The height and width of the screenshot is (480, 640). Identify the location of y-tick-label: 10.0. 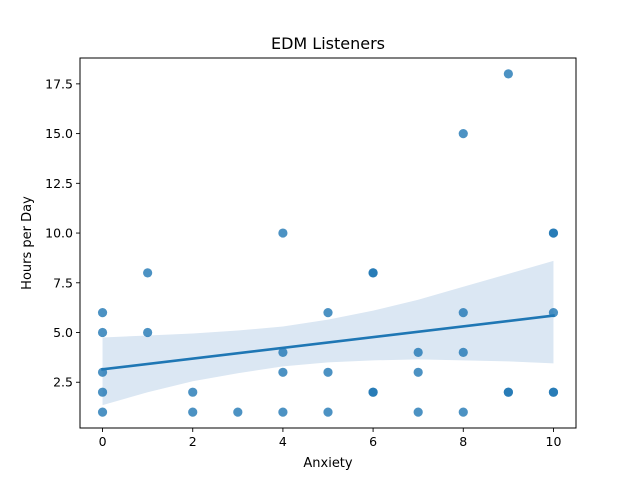
(59, 233).